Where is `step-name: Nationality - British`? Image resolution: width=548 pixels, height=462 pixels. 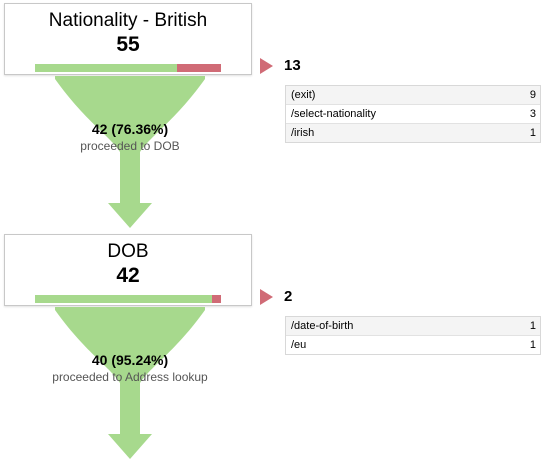
step-name: Nationality - British is located at coordinates (128, 20).